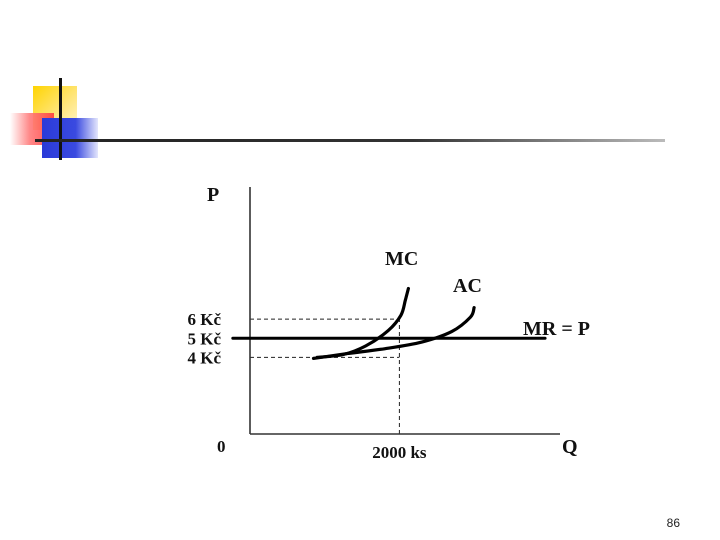 The width and height of the screenshot is (720, 540). Describe the element at coordinates (393, 333) in the screenshot. I see `series-ac` at that location.